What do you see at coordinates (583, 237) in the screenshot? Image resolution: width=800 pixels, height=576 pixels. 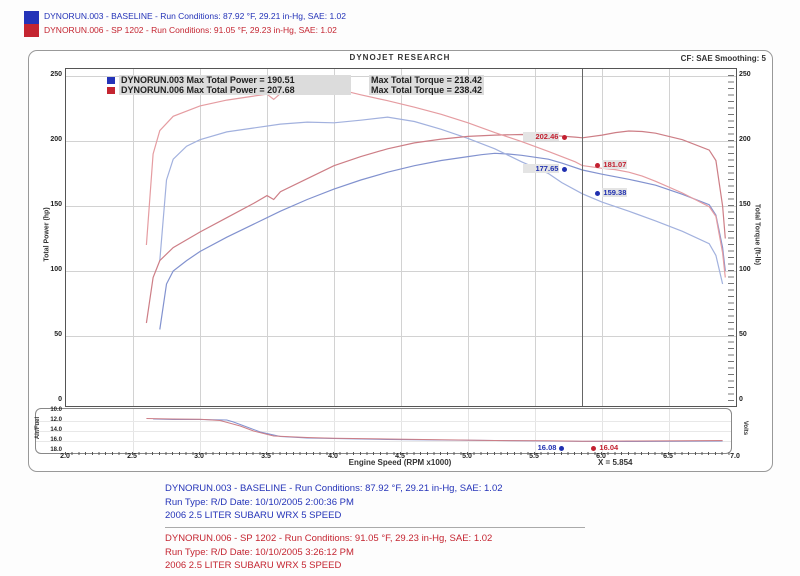 I see `cursor-line` at bounding box center [583, 237].